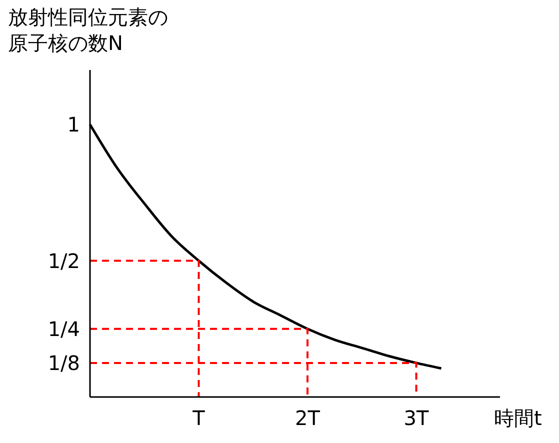 This screenshot has width=559, height=443. I want to click on x-tick-label: 2T, so click(308, 418).